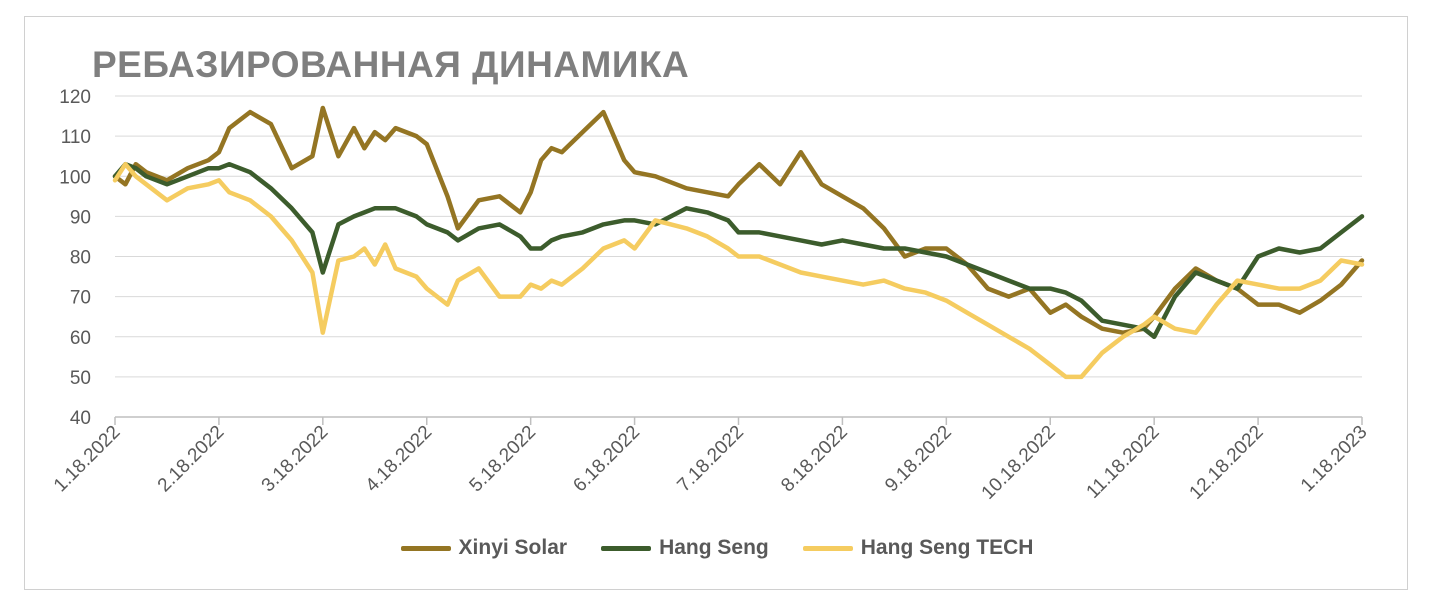 The image size is (1434, 608). What do you see at coordinates (80, 418) in the screenshot?
I see `y-tick-label: 40` at bounding box center [80, 418].